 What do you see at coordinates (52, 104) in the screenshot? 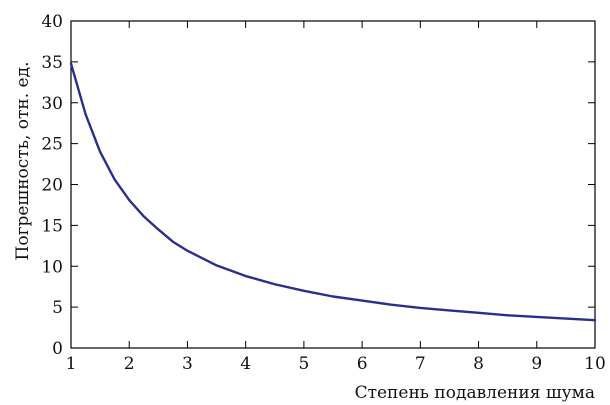
I see `y-tick-label: 30` at bounding box center [52, 104].